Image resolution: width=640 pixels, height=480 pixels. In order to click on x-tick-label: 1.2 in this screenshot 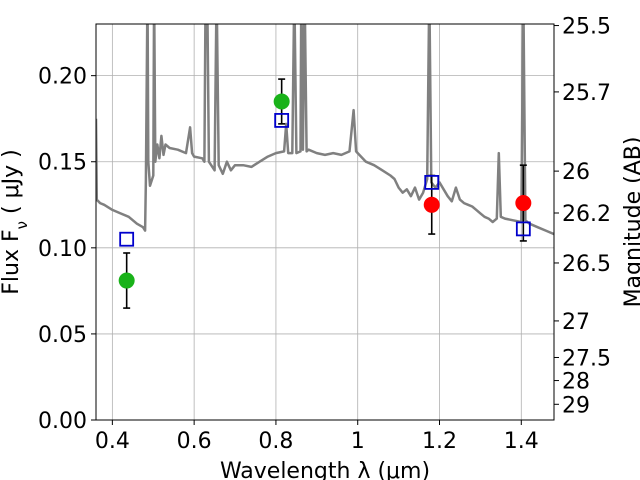, I will do `click(439, 441)`.